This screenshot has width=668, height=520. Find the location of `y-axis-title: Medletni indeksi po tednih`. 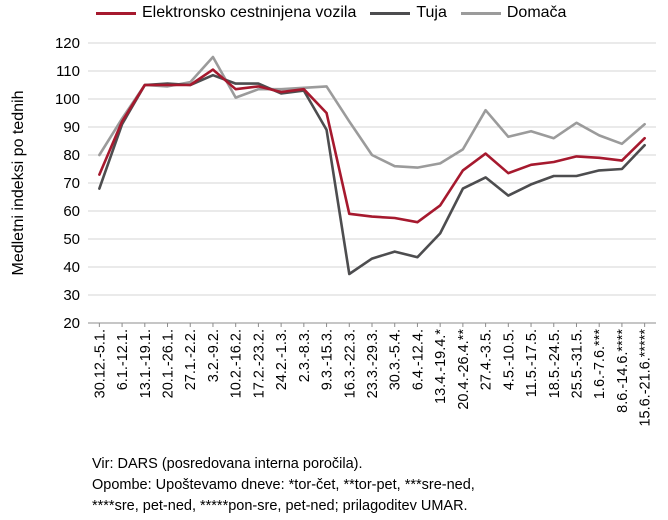

y-axis-title: Medletni indeksi po tednih is located at coordinates (18, 182).